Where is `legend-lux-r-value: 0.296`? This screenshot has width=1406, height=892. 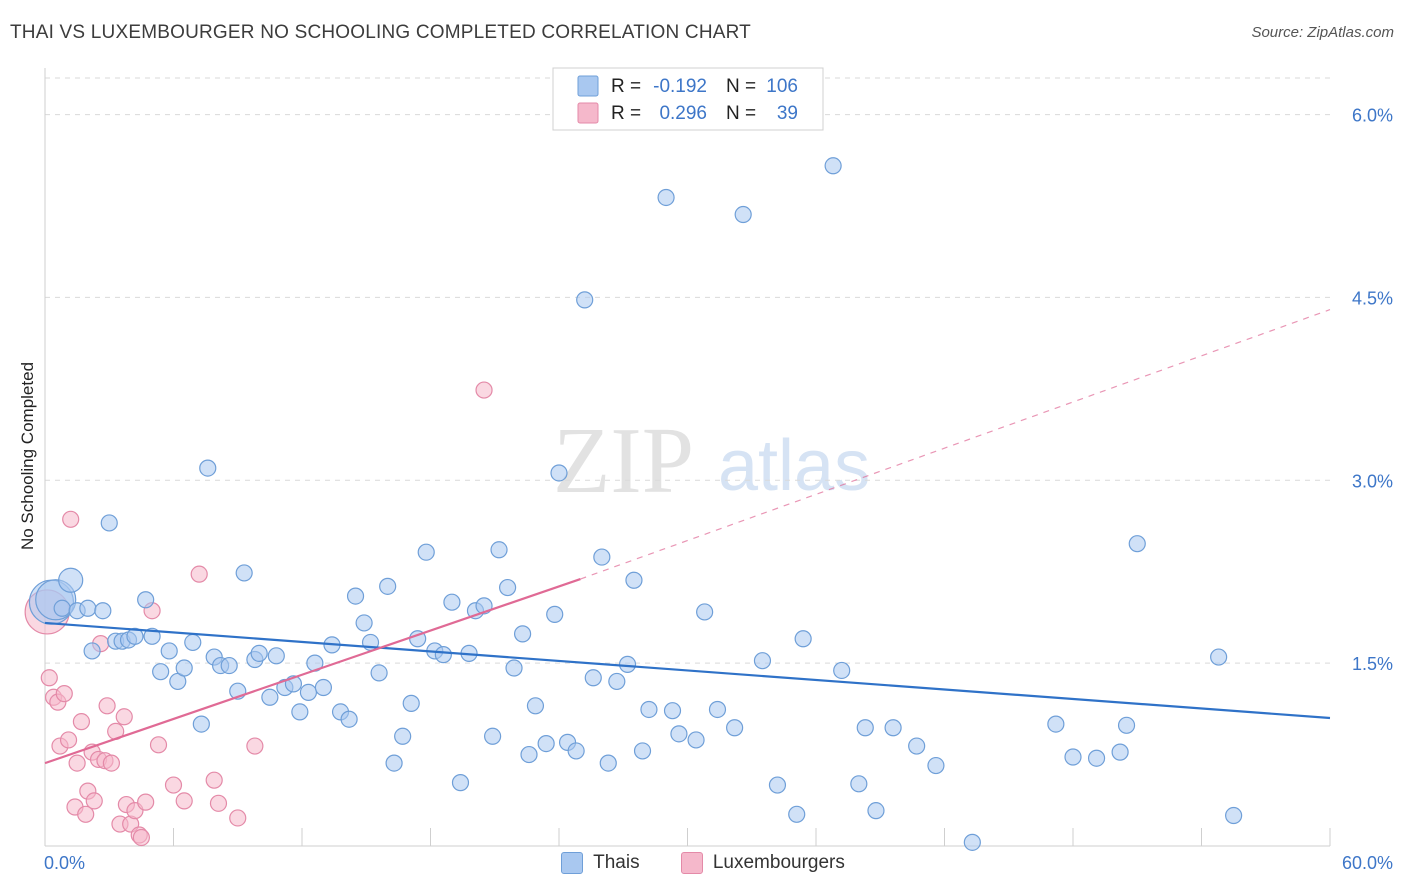 legend-lux-r-value: 0.296 is located at coordinates (683, 113).